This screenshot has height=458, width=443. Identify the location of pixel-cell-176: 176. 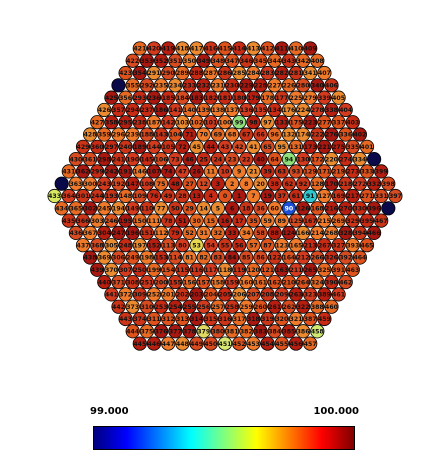
(288, 110).